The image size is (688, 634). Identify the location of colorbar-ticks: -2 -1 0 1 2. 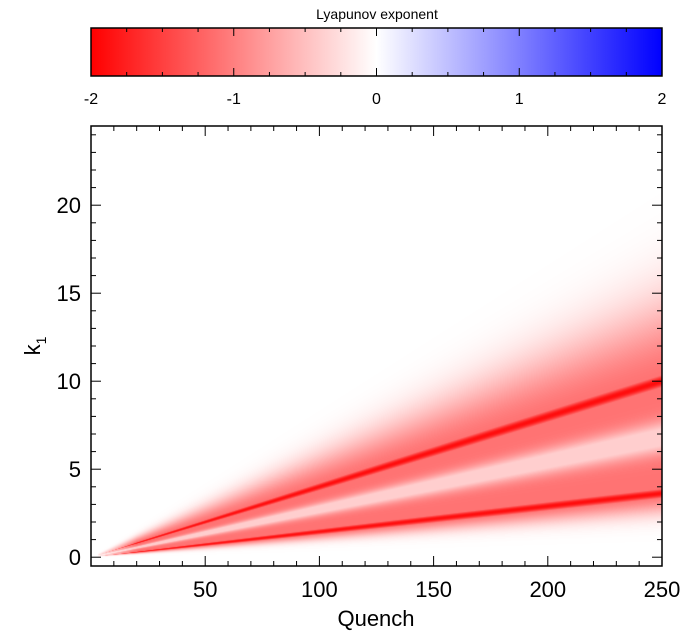
(375, 68).